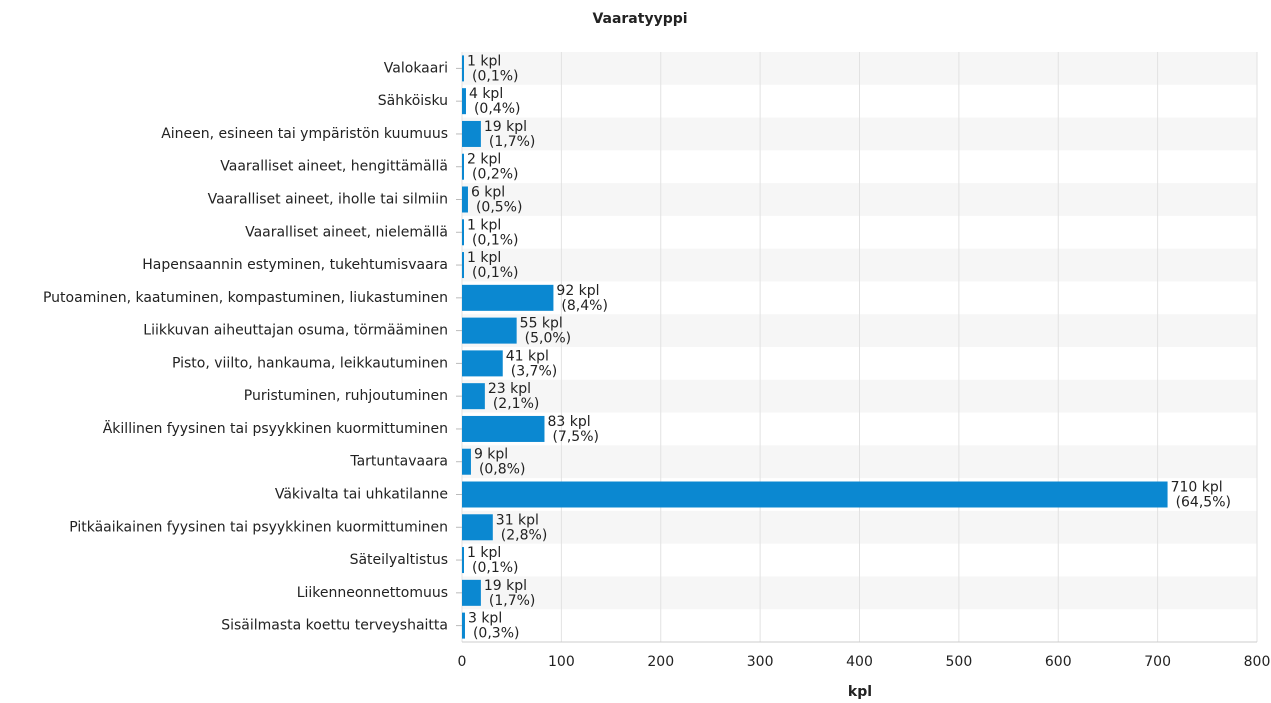 The width and height of the screenshot is (1271, 703). Describe the element at coordinates (1257, 662) in the screenshot. I see `x-tick-label: 800` at that location.